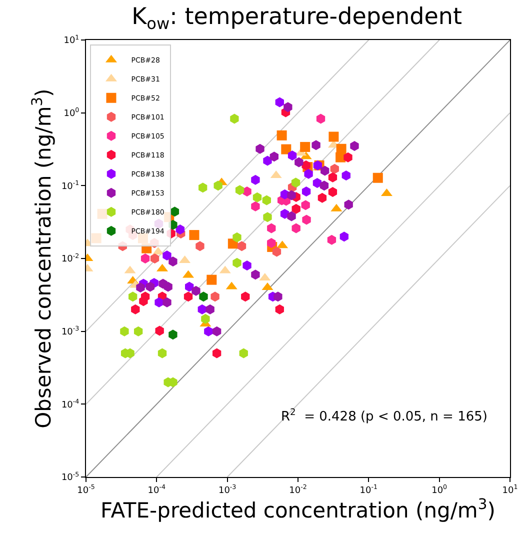 This screenshot has width=530, height=533. Describe the element at coordinates (70, 404) in the screenshot. I see `y-tick-label: 10$^{-4}$` at that location.